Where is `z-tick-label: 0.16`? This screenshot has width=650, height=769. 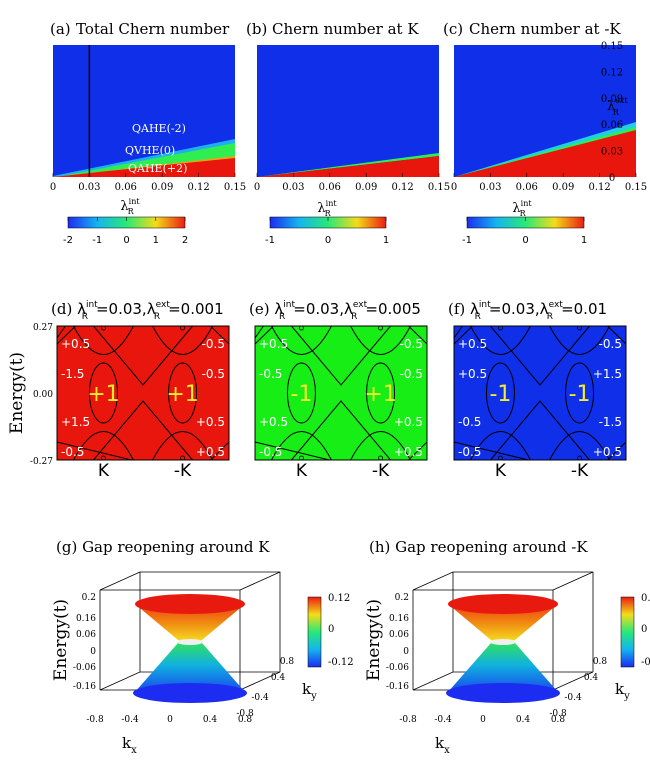 z-tick-label: 0.16 is located at coordinates (399, 619).